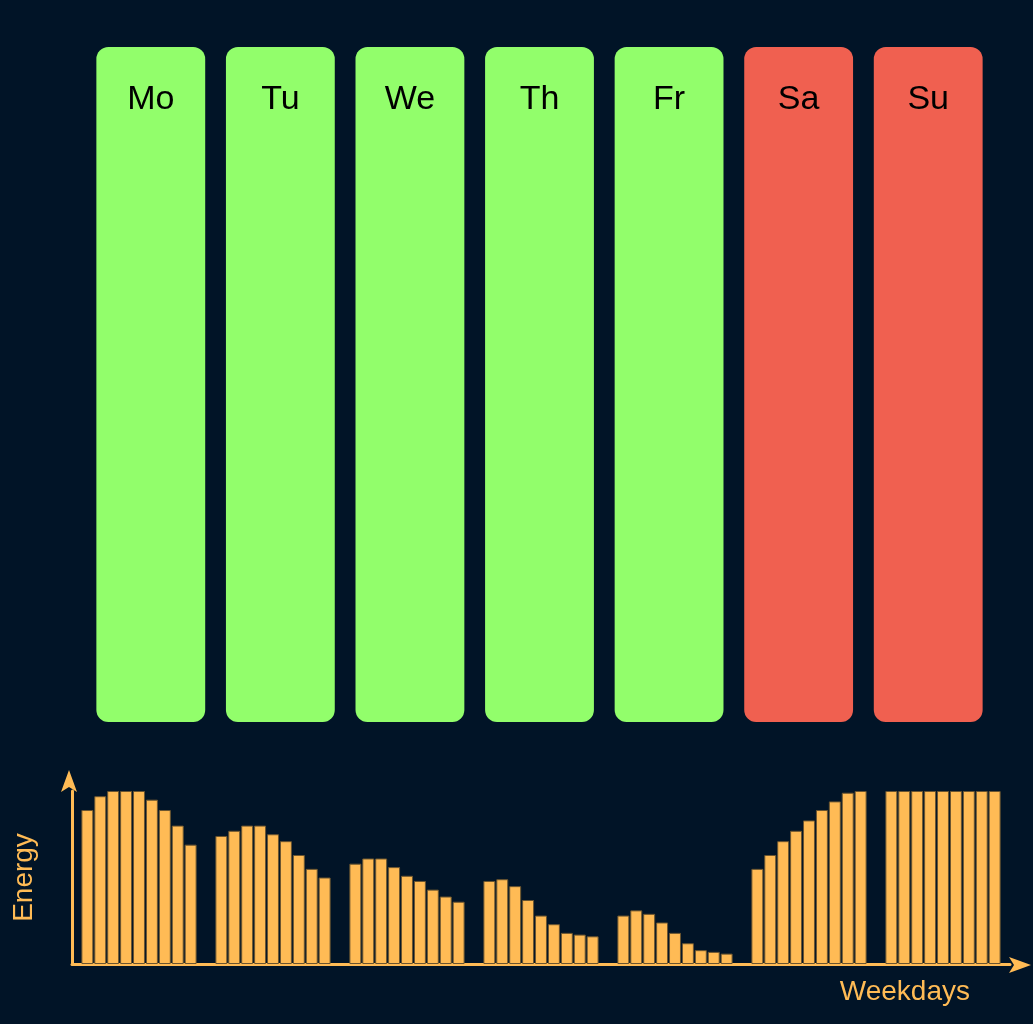  I want to click on category-label: Sa, so click(798, 97).